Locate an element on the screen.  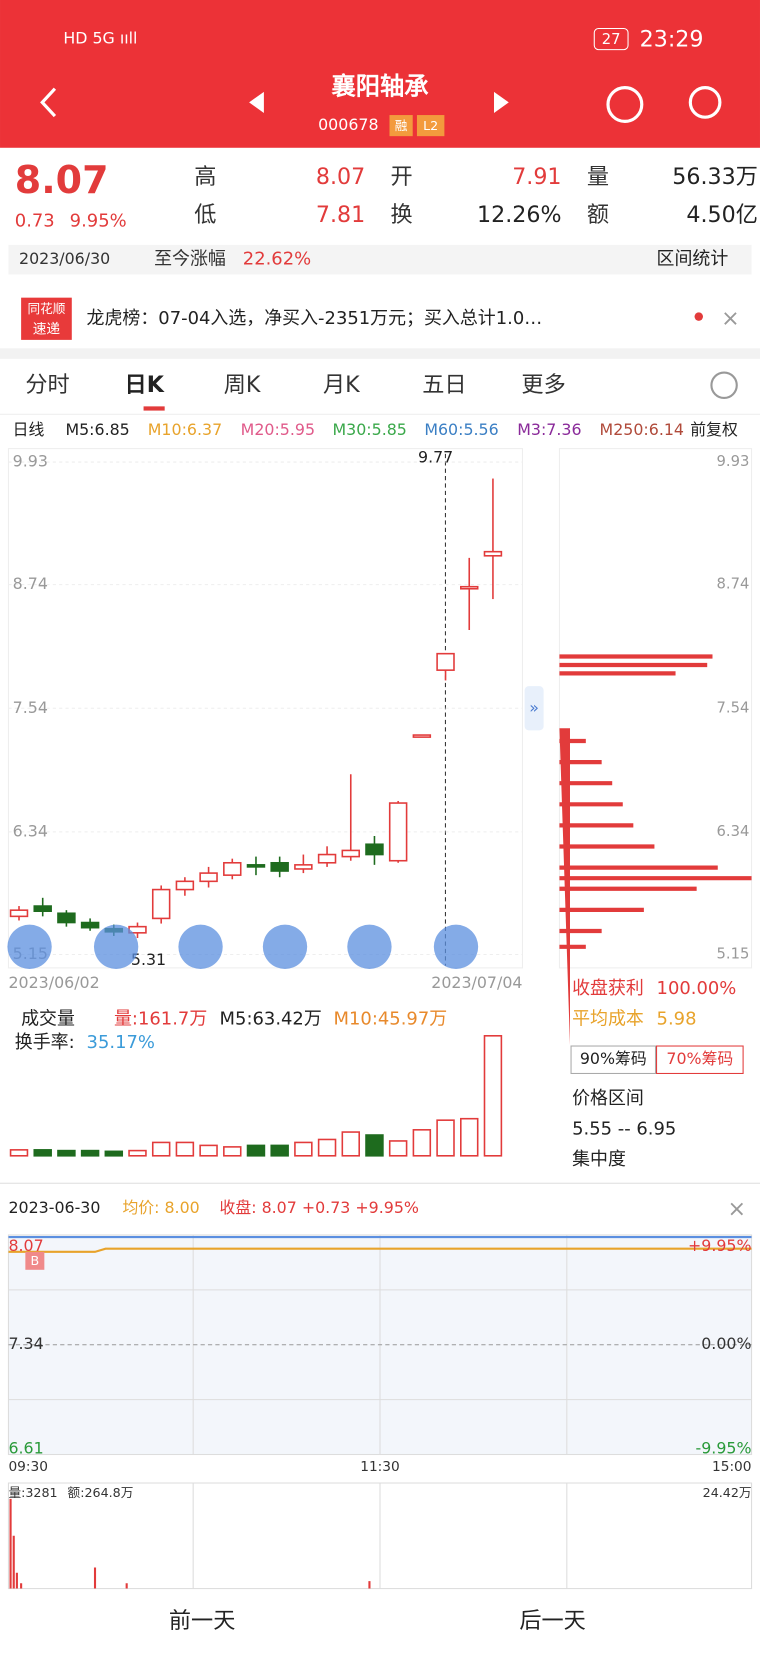
ma-label: 前复权 is located at coordinates (714, 429).